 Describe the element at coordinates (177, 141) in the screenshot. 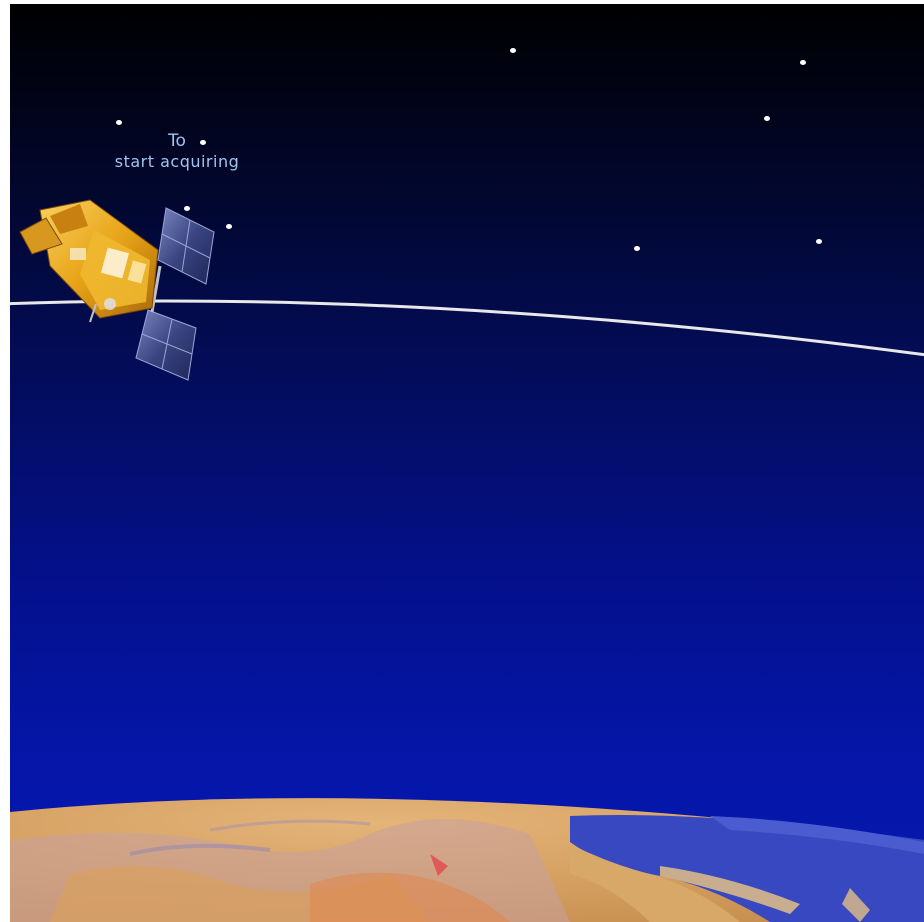

I see `caption-line-1: To` at that location.